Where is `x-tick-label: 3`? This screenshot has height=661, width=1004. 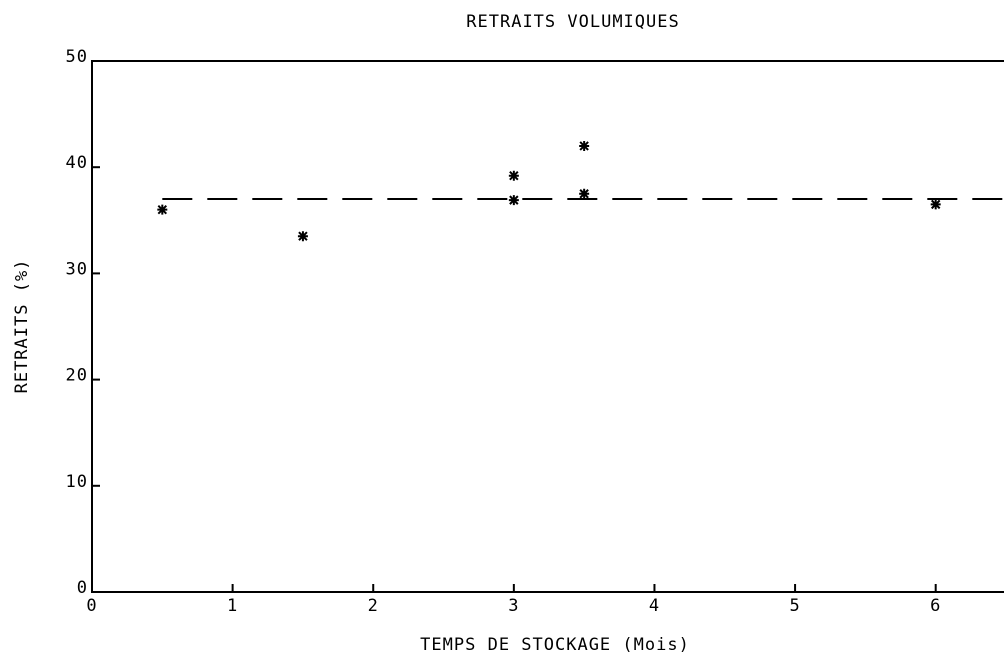 x-tick-label: 3 is located at coordinates (513, 606).